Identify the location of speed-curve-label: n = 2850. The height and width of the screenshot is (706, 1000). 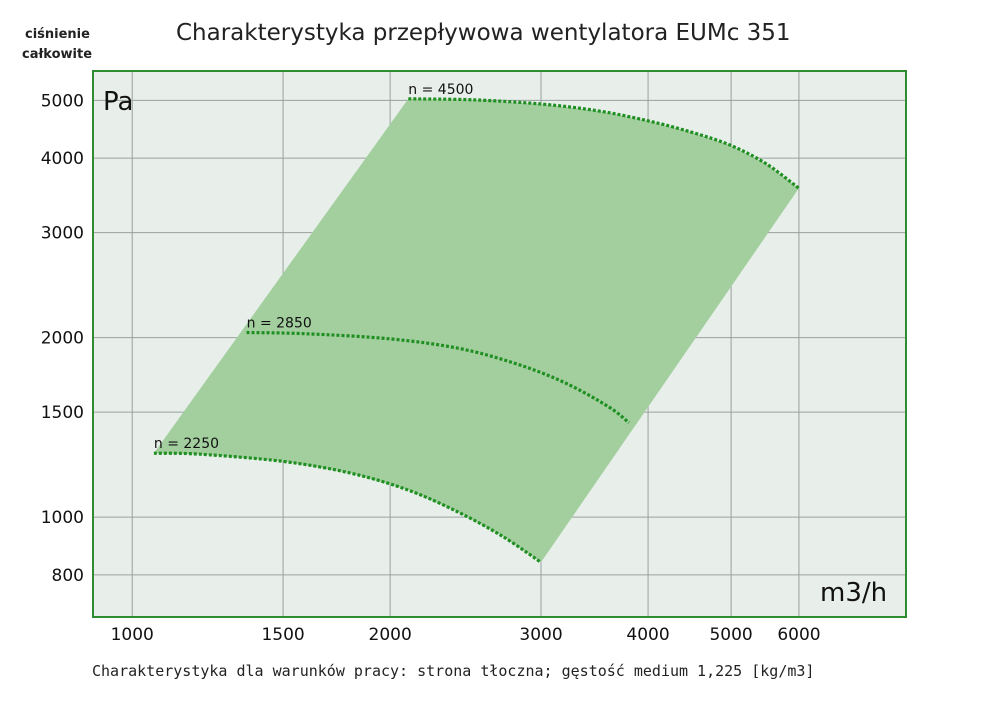
(279, 324).